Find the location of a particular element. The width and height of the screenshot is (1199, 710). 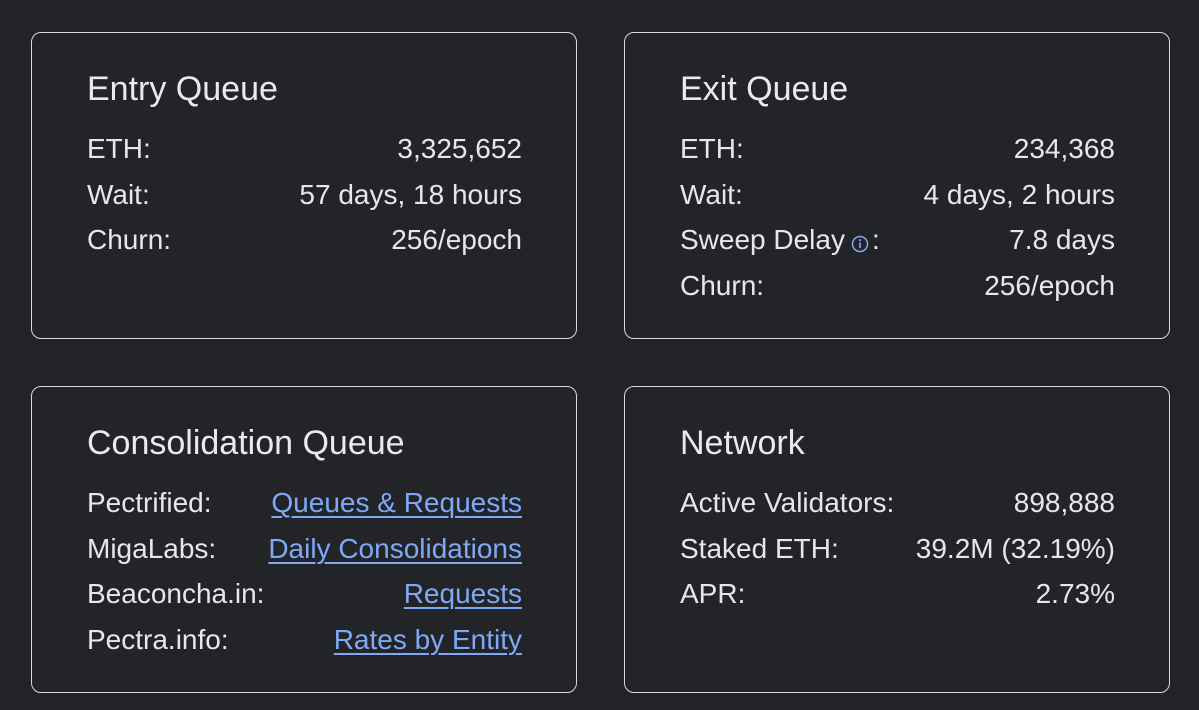

consol-beaconchain-label: Beaconcha.in: is located at coordinates (176, 593).